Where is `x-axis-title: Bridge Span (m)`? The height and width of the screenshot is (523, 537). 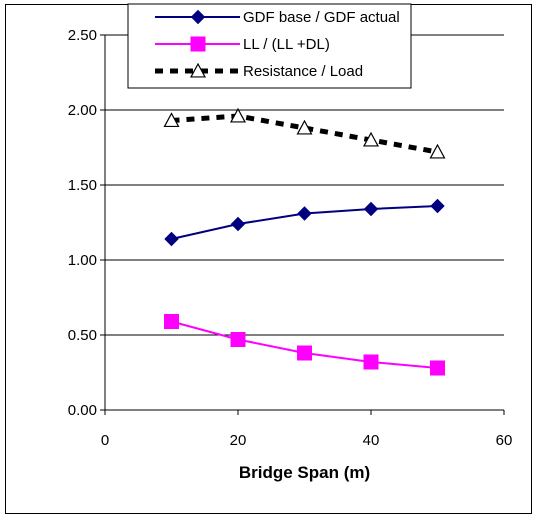
x-axis-title: Bridge Span (m) is located at coordinates (304, 472).